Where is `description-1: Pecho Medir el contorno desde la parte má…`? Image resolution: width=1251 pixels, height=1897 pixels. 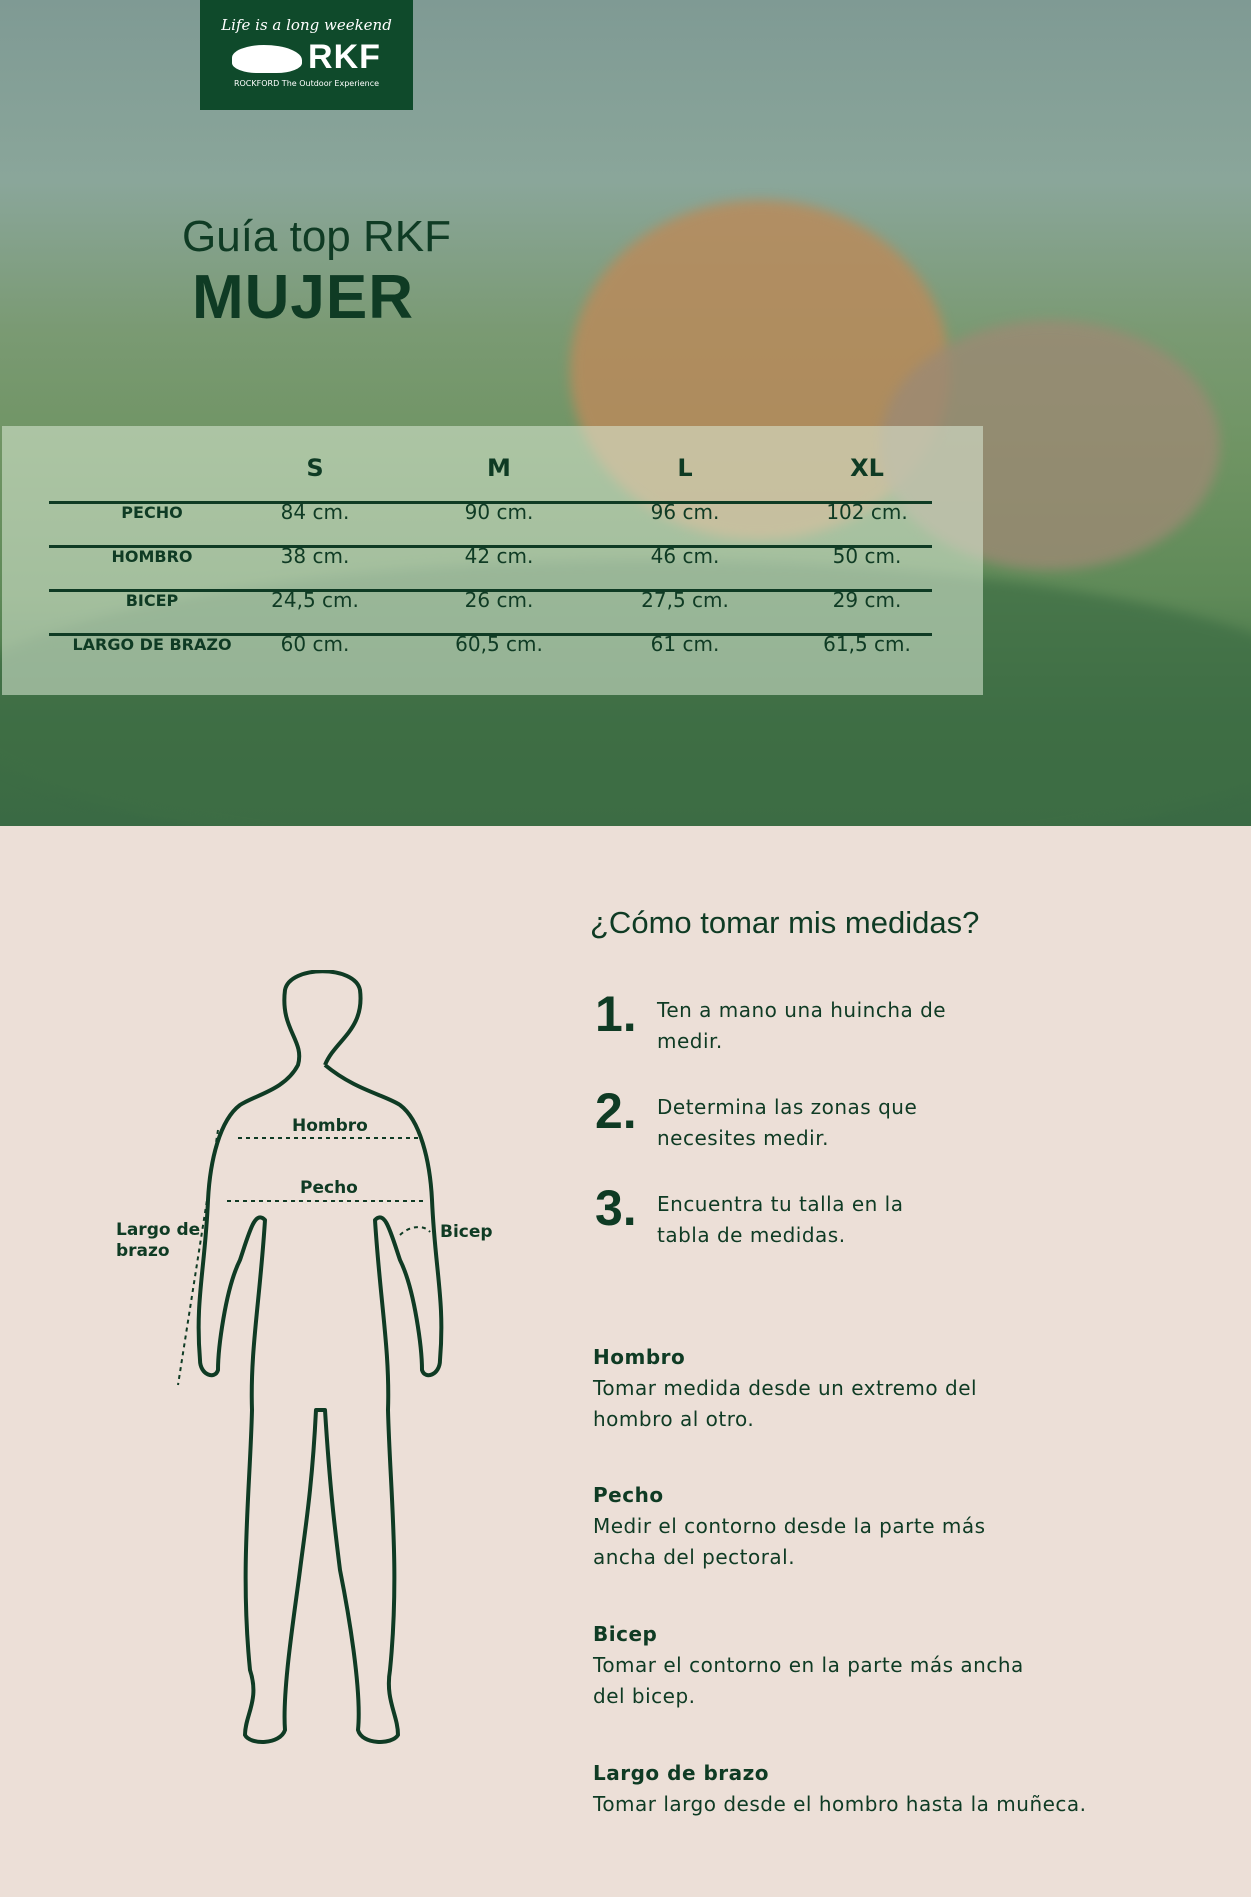 description-1: Pecho Medir el contorno desde la parte má… is located at coordinates (818, 1526).